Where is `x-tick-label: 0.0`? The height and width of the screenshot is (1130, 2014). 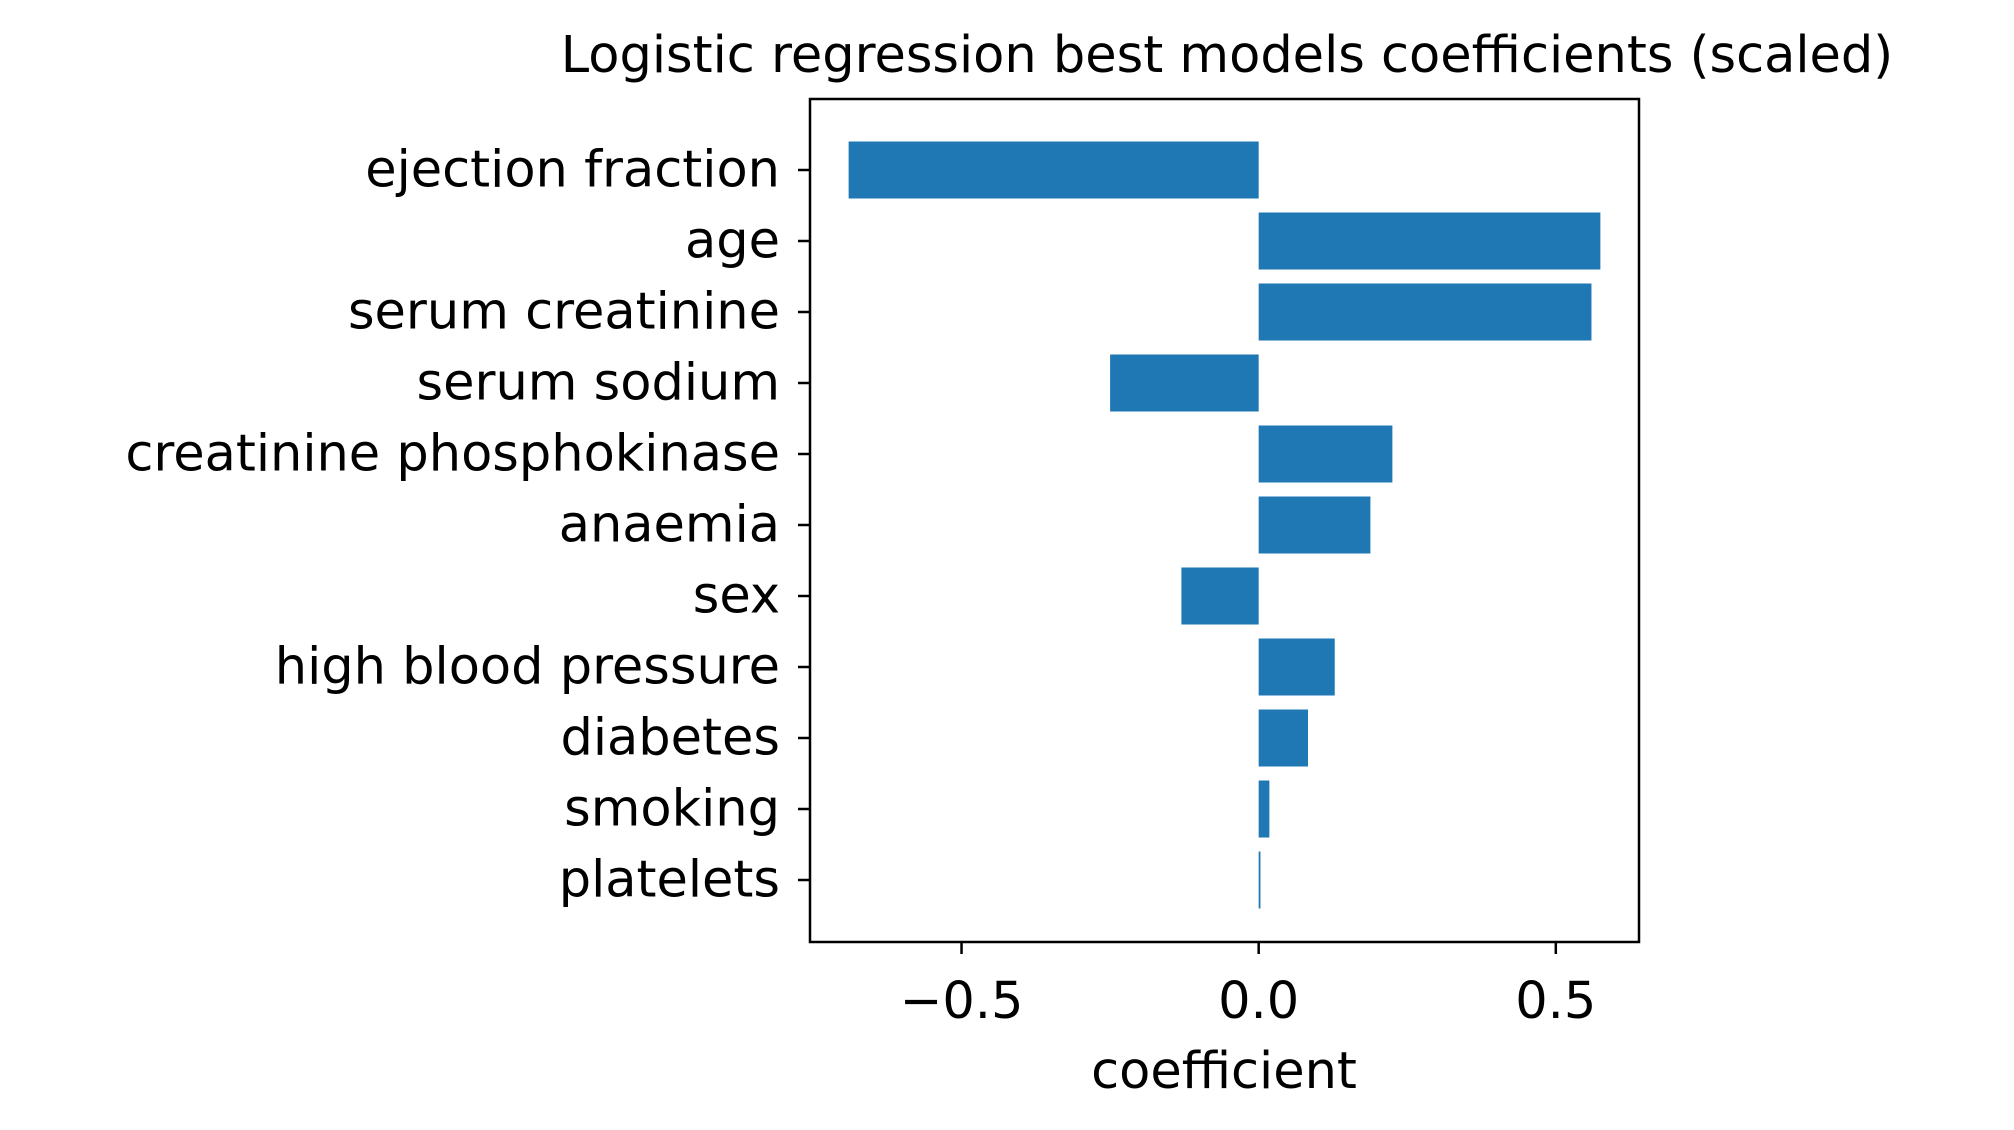 x-tick-label: 0.0 is located at coordinates (1258, 1001).